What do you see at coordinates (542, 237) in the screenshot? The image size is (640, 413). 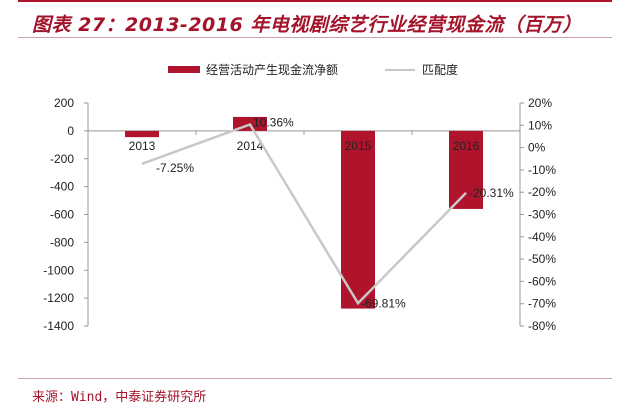 I see `right-axis-tick-label: -40%` at bounding box center [542, 237].